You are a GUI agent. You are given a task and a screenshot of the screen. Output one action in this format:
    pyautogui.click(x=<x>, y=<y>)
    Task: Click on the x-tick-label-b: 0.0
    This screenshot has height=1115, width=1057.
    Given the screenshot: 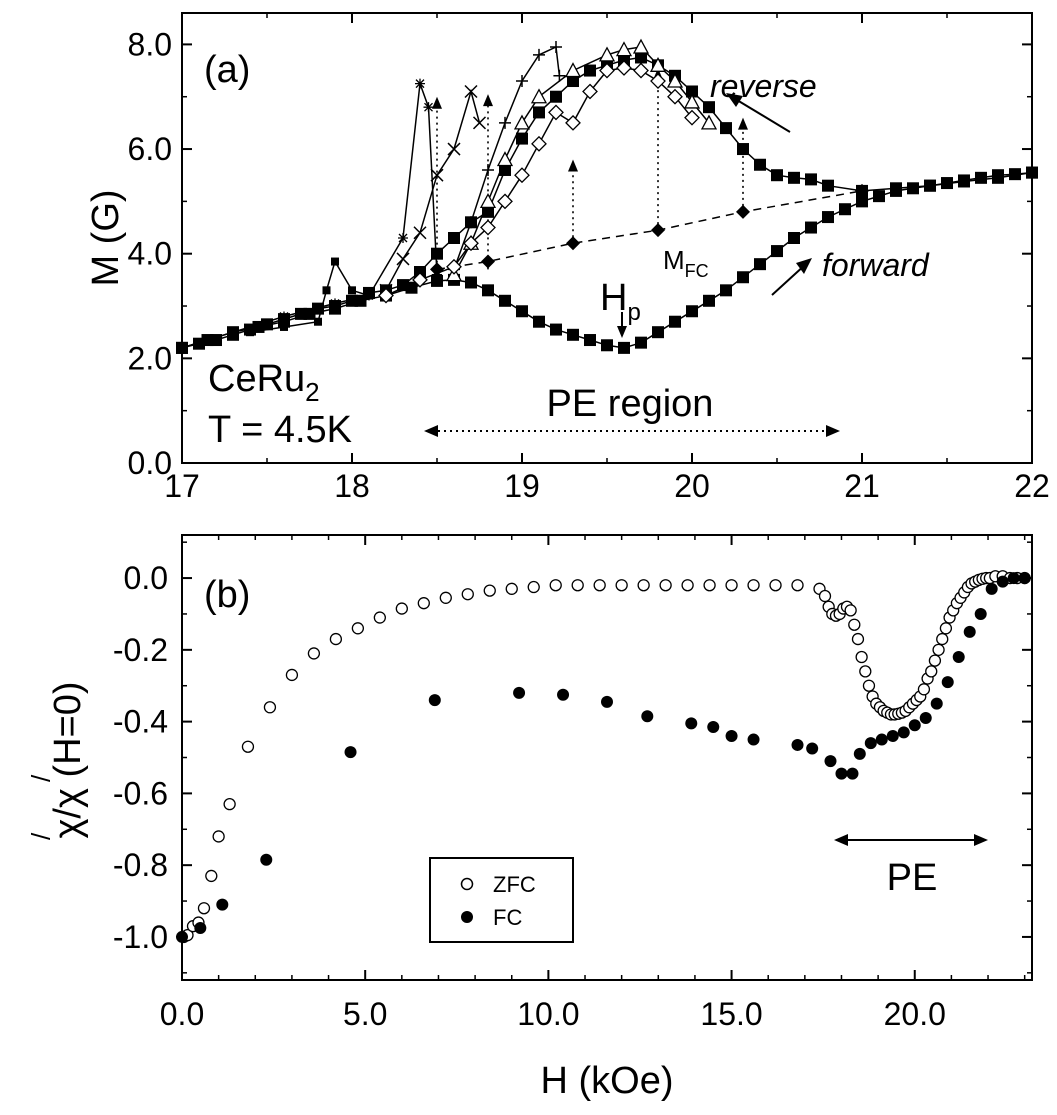 What is the action you would take?
    pyautogui.click(x=182, y=1014)
    